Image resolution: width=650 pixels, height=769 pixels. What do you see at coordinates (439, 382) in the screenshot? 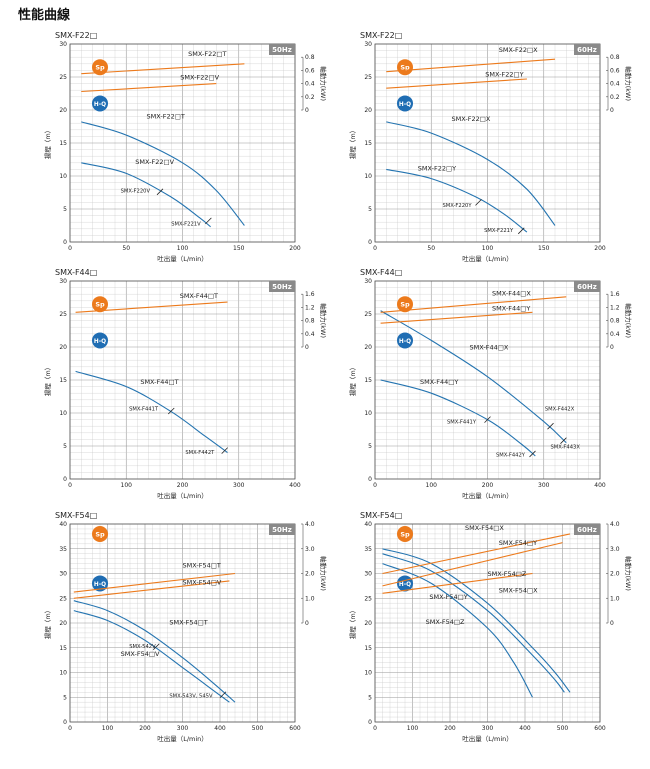
I see `series-label: SMX-F44□Y` at bounding box center [439, 382].